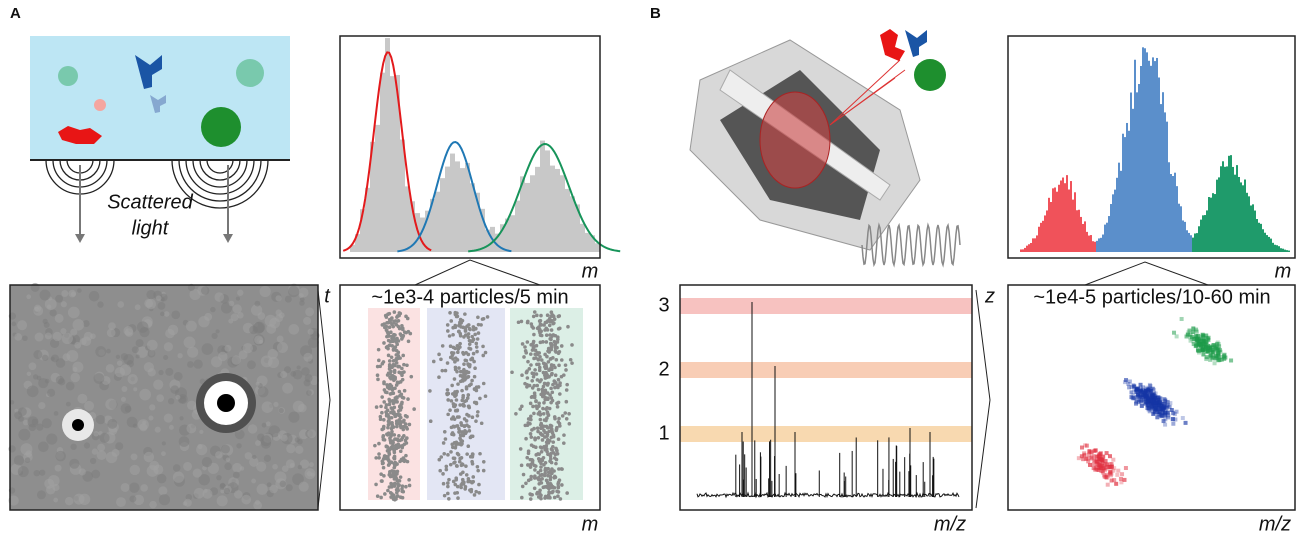 The width and height of the screenshot is (1303, 536). What do you see at coordinates (220, 184) in the screenshot?
I see `wave-arc` at bounding box center [220, 184].